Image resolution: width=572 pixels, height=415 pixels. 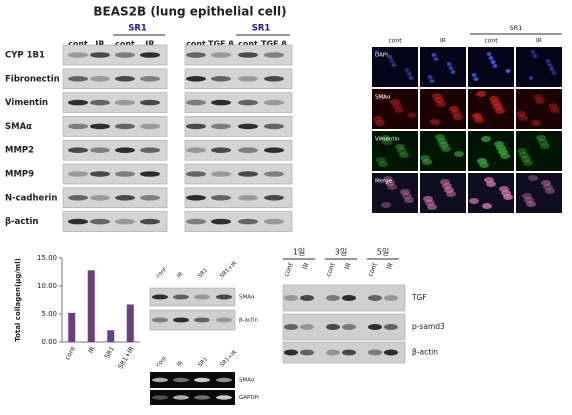 What do you see at coordinates (387, 140) in the screenshot?
I see `if-row-label: Vimentin` at bounding box center [387, 140].